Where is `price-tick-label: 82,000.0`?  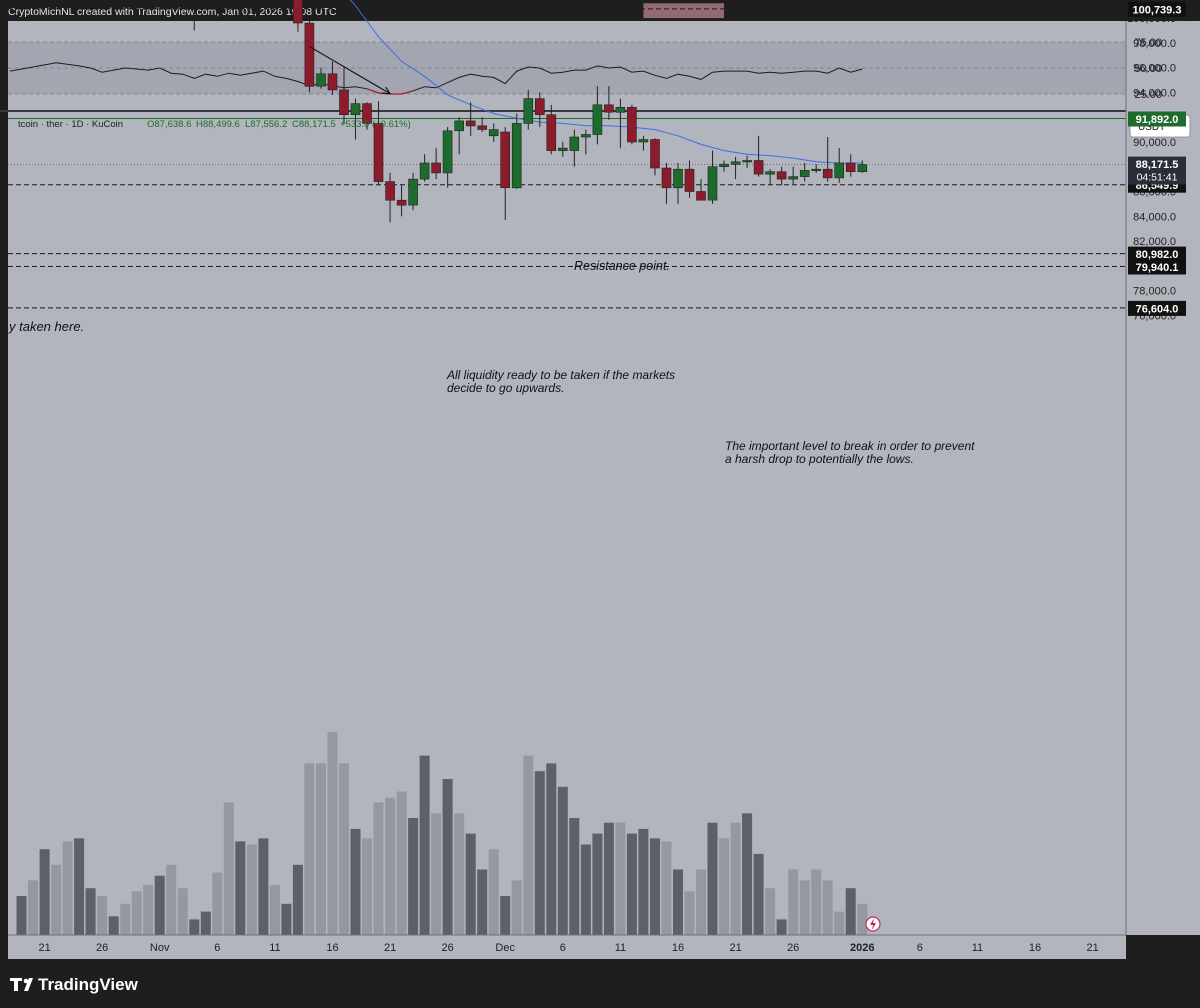 price-tick-label: 82,000.0 is located at coordinates (1154, 242).